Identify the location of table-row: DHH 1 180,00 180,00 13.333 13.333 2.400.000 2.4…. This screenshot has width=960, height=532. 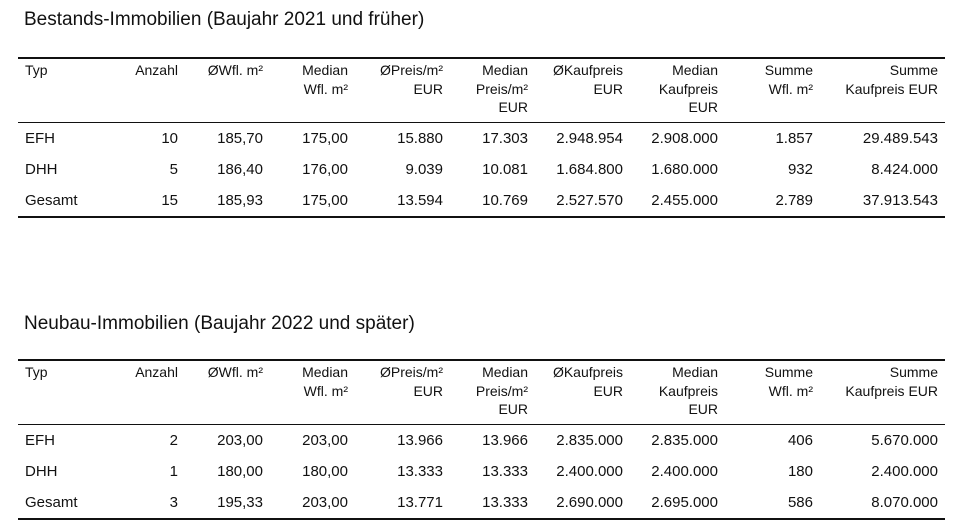
(481, 471).